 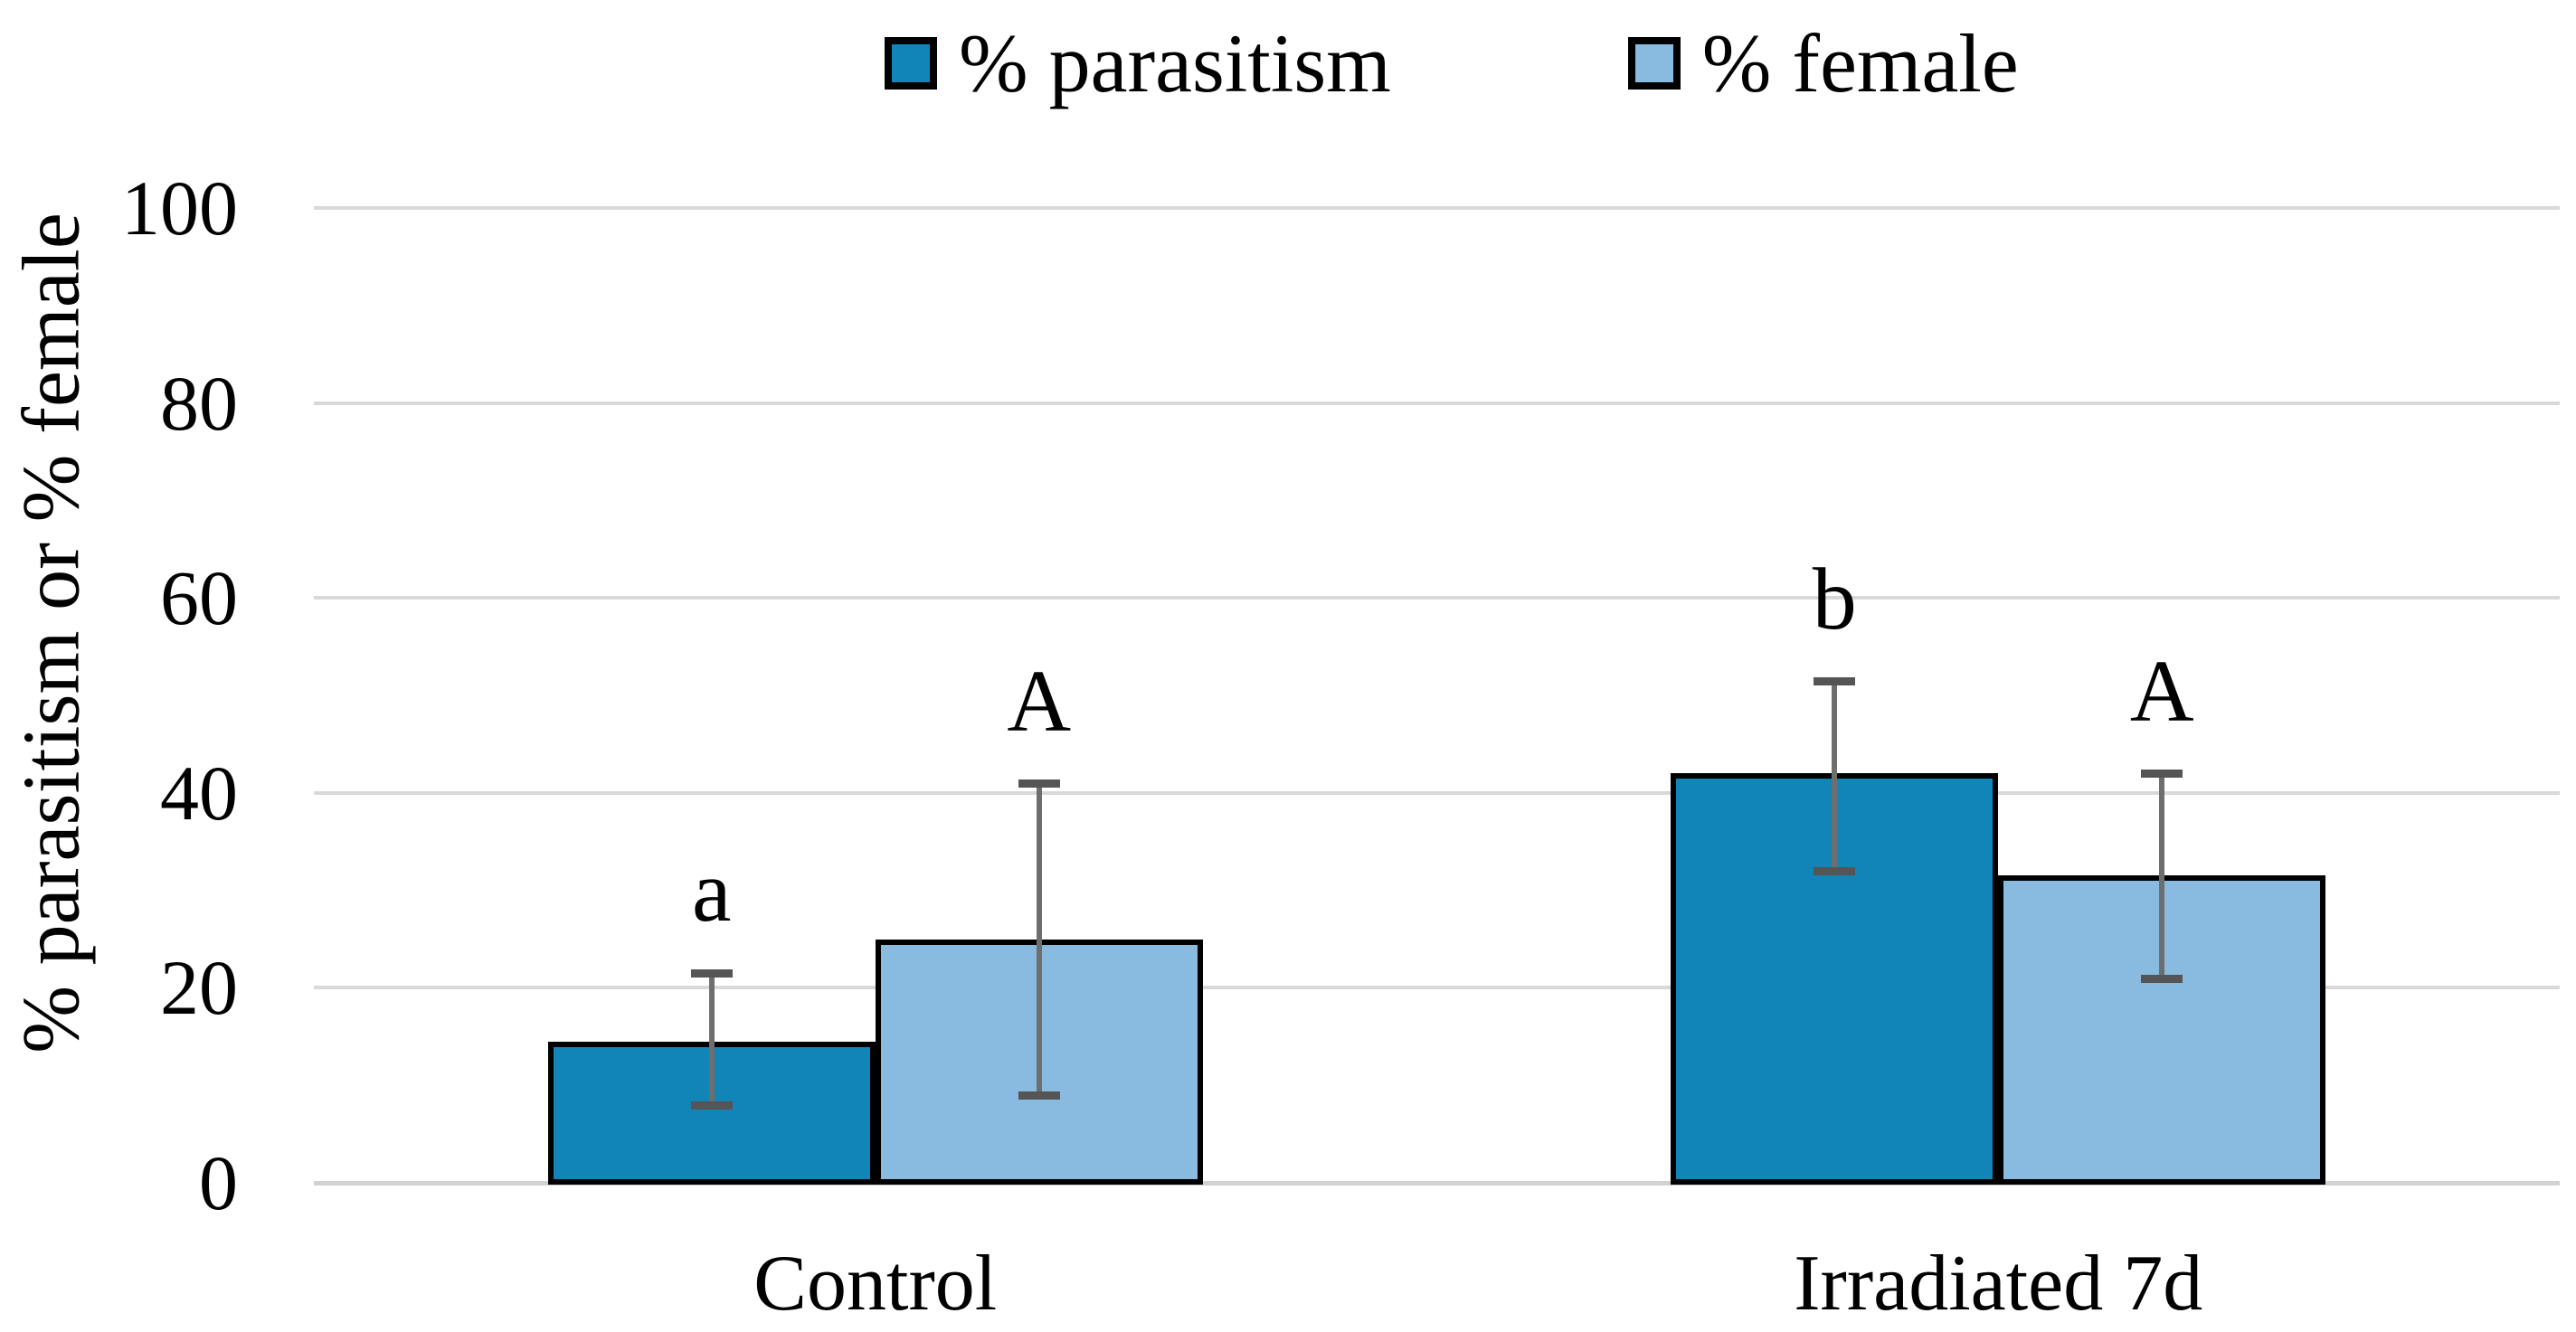 I want to click on error-bar-parasitism-irradiated-7d, so click(x=1835, y=776).